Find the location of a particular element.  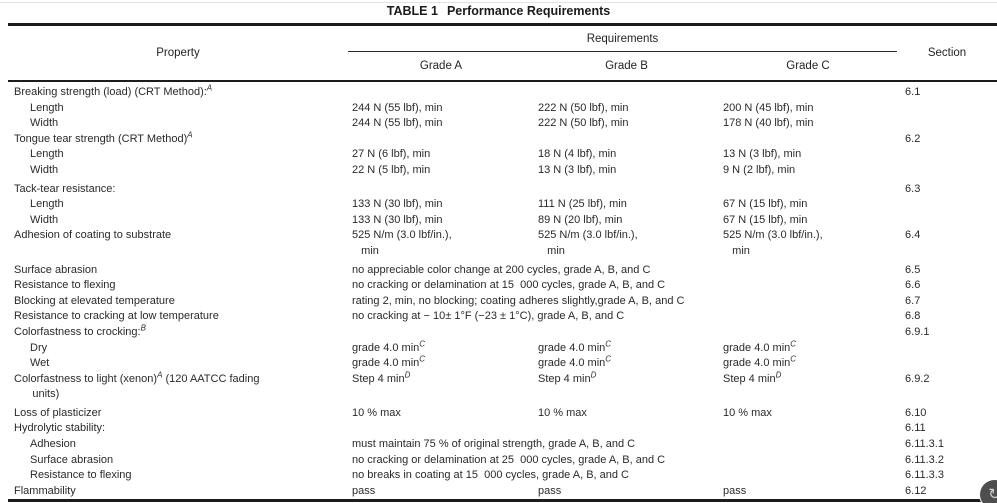

section-cell: 6.7 is located at coordinates (913, 300).